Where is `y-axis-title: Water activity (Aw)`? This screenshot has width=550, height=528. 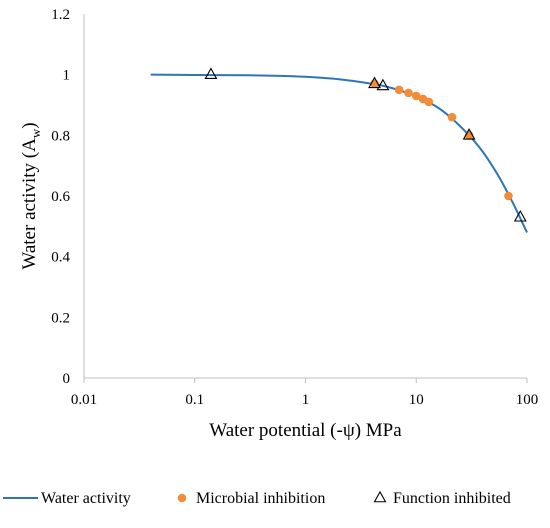 y-axis-title: Water activity (Aw) is located at coordinates (31, 195).